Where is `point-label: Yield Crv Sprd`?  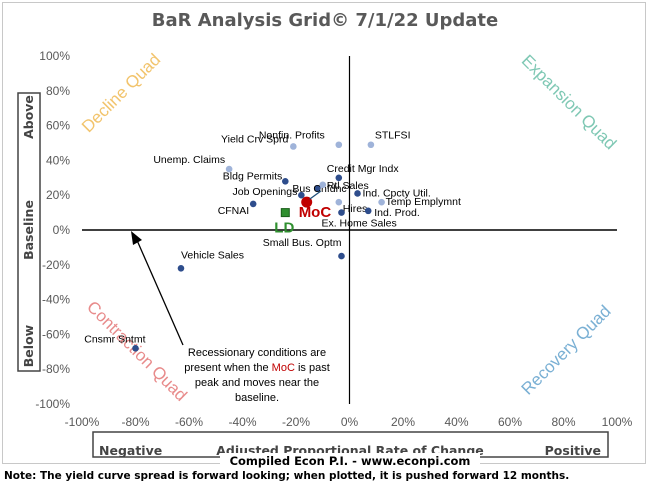 point-label: Yield Crv Sprd is located at coordinates (254, 139).